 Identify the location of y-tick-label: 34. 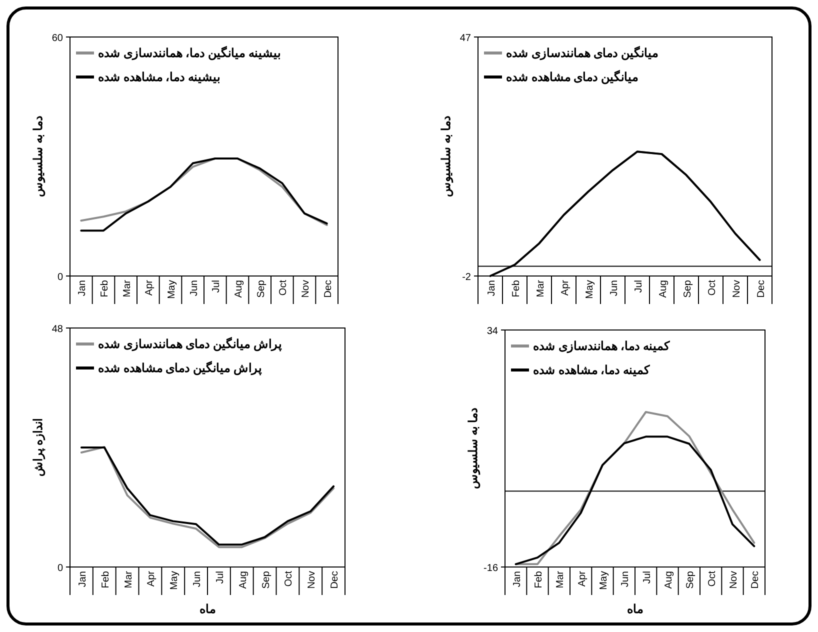
(492, 331).